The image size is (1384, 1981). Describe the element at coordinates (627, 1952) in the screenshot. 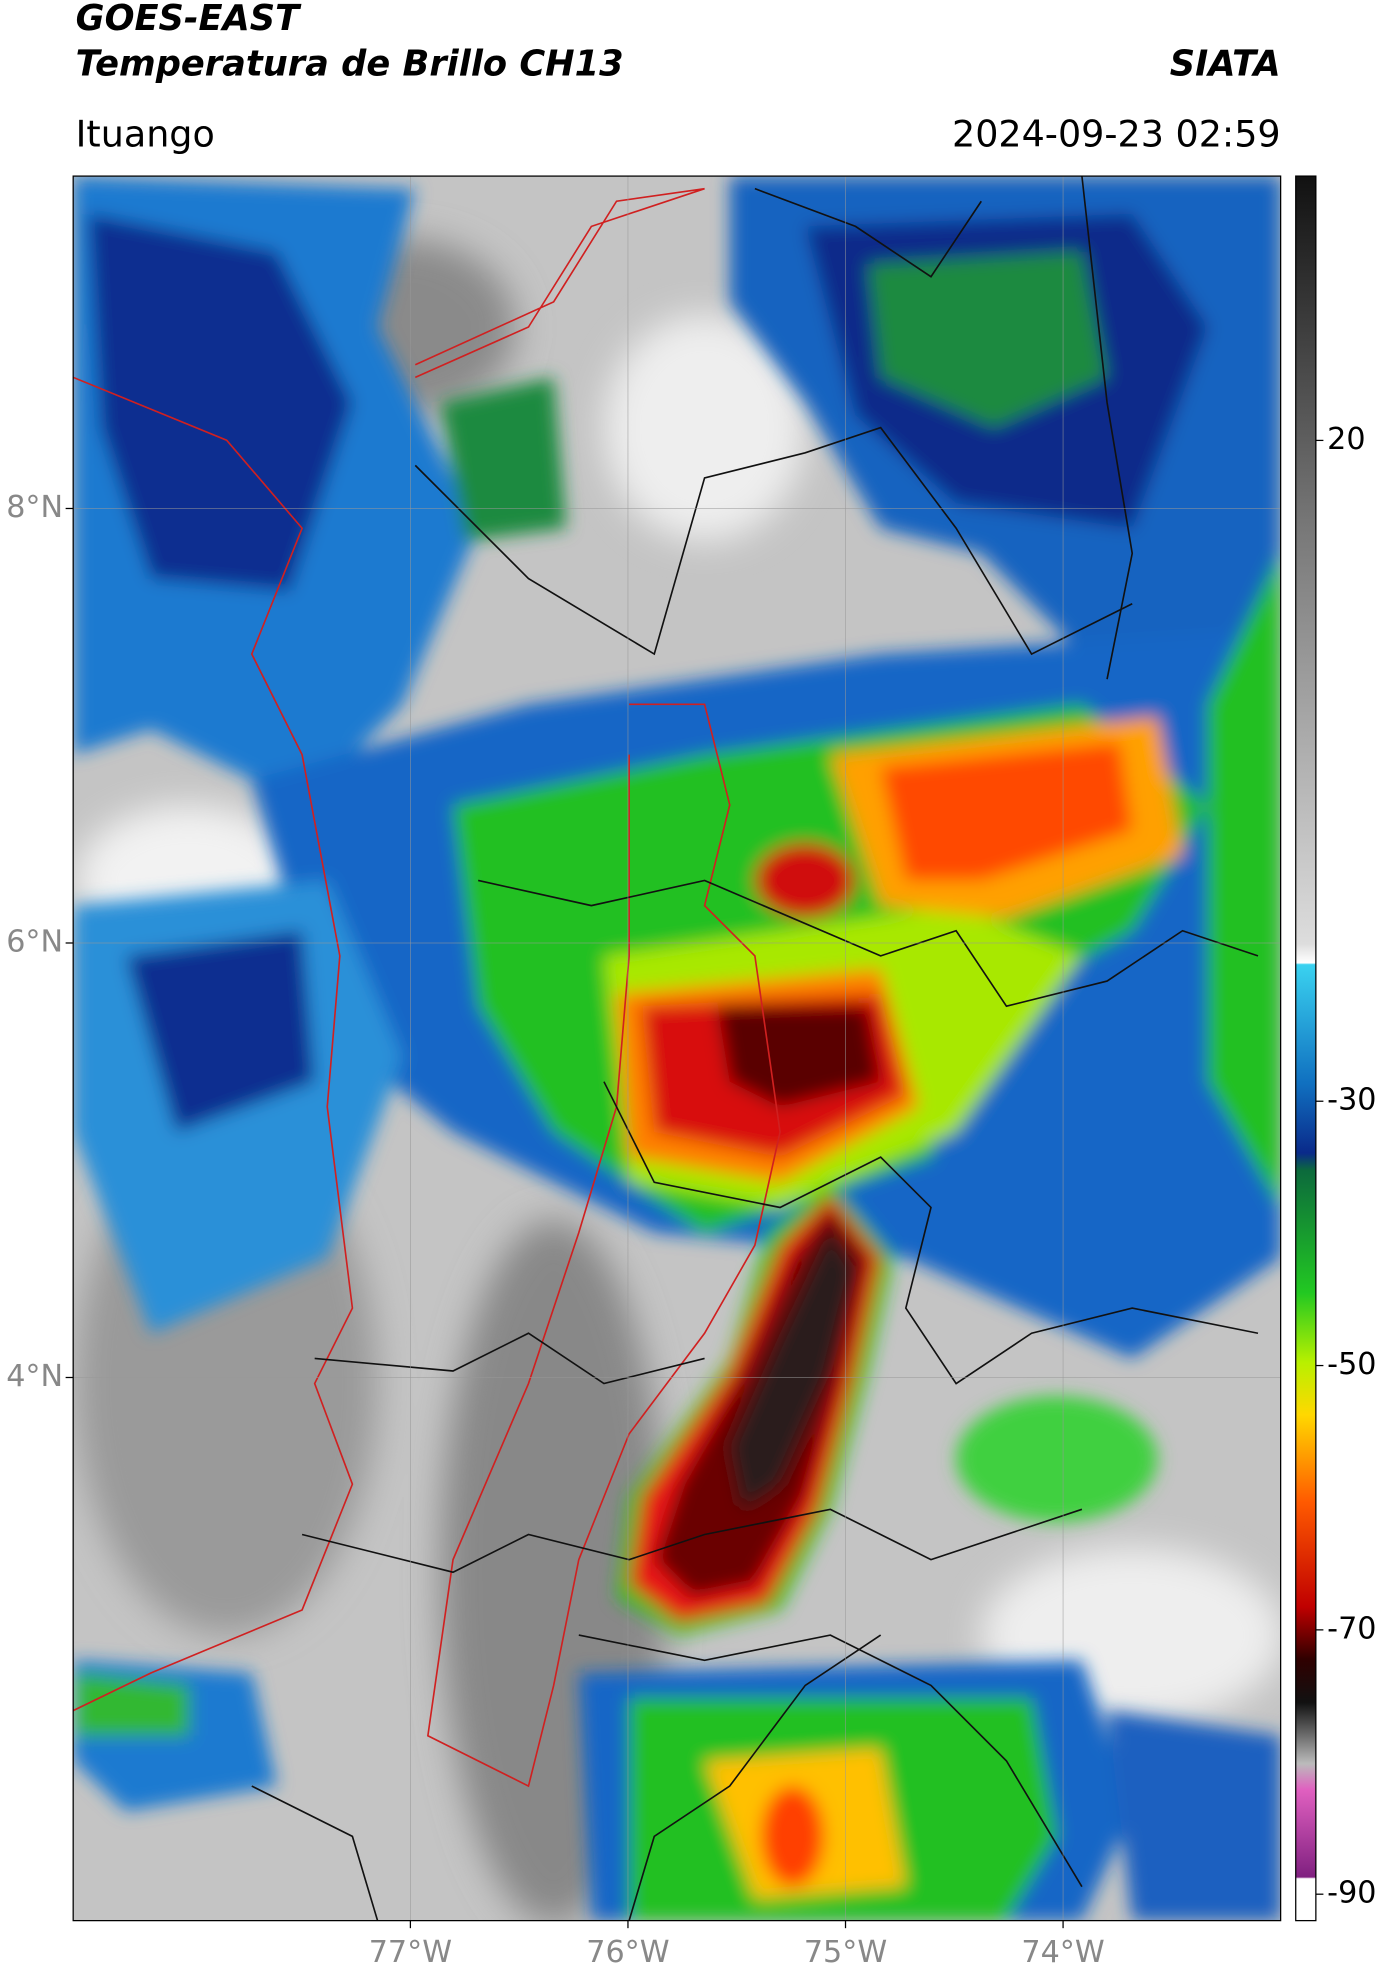

I see `x-tick-label: 76°W` at that location.